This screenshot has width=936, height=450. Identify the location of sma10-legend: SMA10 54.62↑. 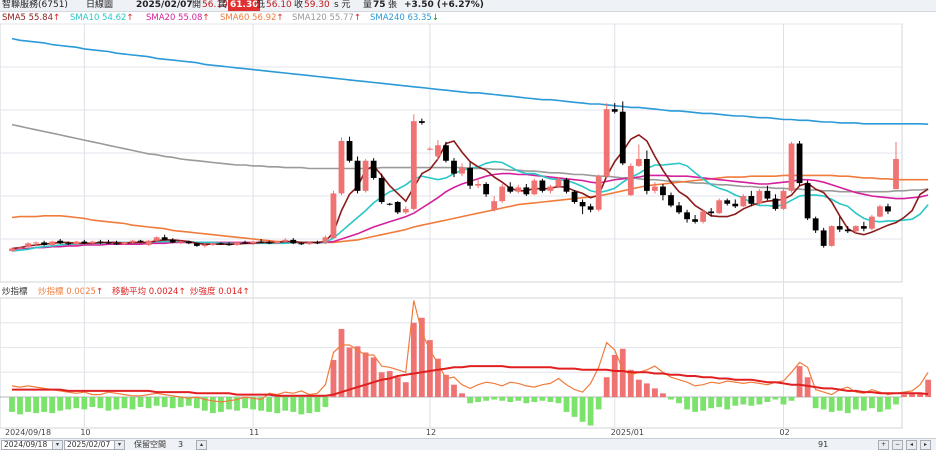
(102, 18).